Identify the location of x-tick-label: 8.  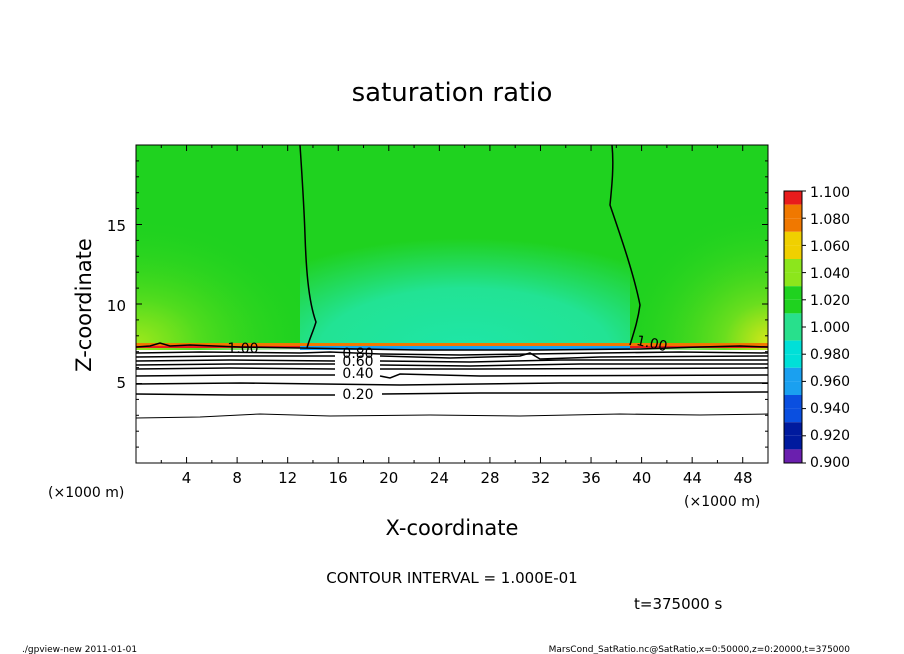
(237, 478).